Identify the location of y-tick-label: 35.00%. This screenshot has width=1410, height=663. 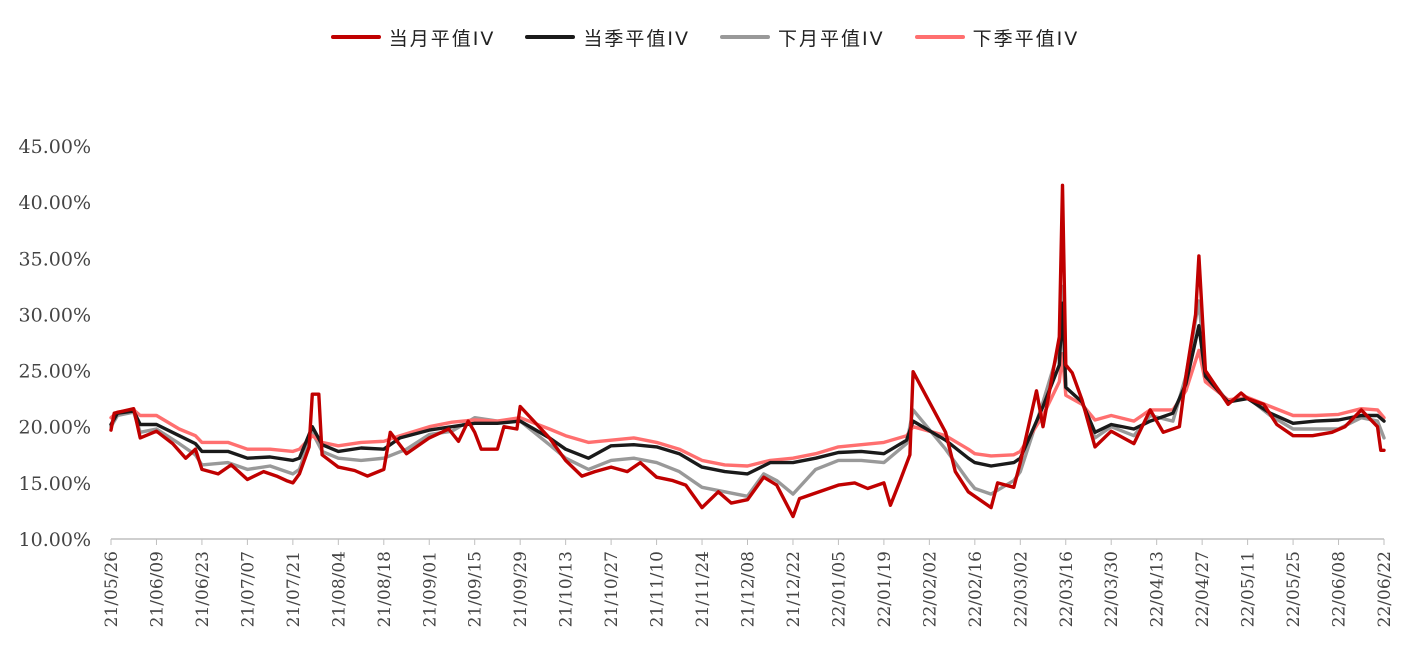
(55, 259).